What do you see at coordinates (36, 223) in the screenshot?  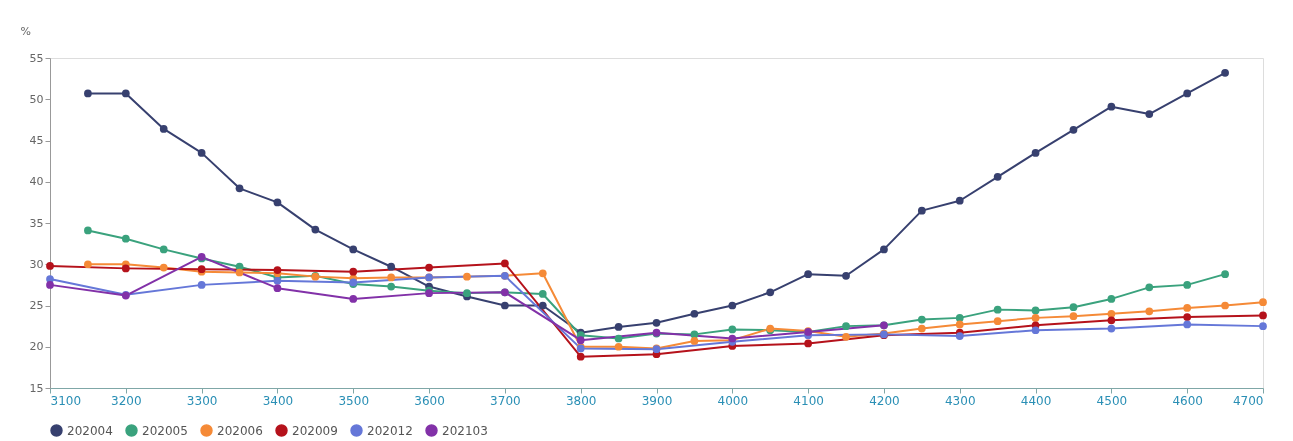 I see `y-tick-label: 35` at bounding box center [36, 223].